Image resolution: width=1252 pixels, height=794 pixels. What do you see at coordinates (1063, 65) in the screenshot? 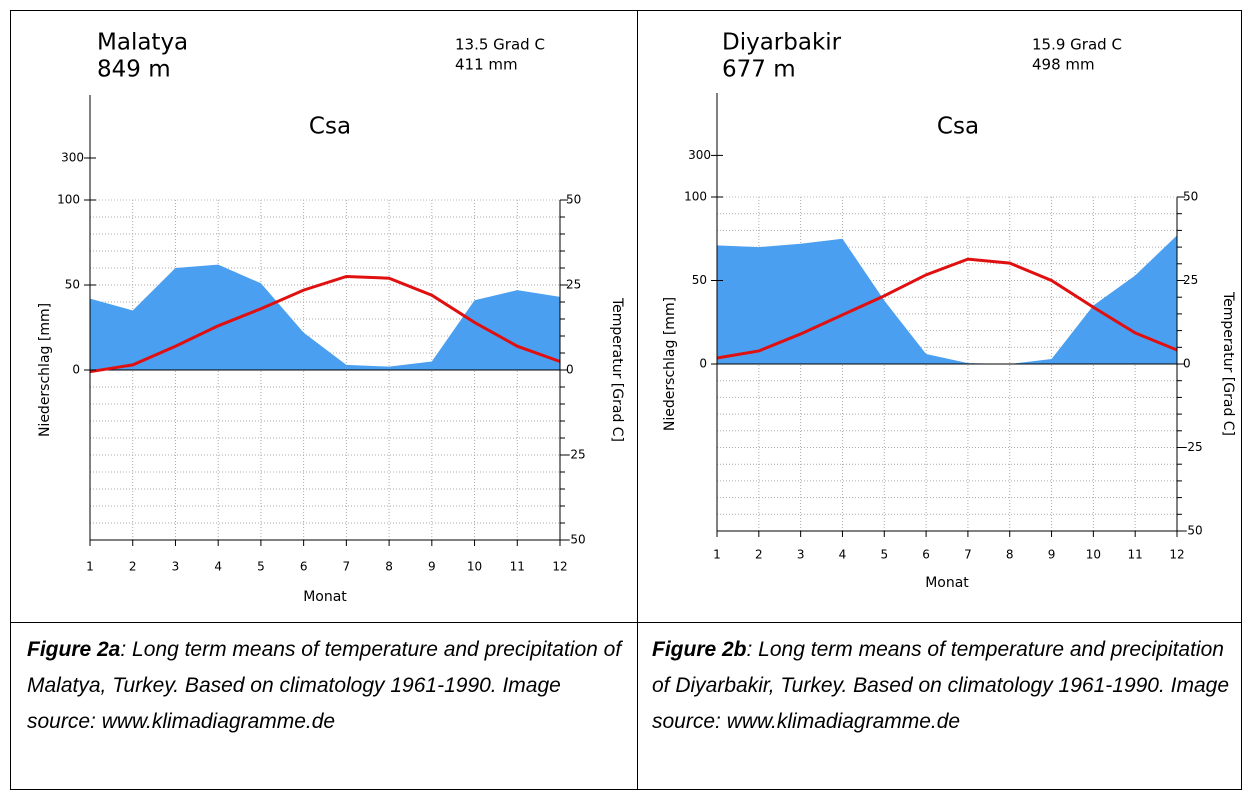
I see `annual-precipitation: 498 mm` at bounding box center [1063, 65].